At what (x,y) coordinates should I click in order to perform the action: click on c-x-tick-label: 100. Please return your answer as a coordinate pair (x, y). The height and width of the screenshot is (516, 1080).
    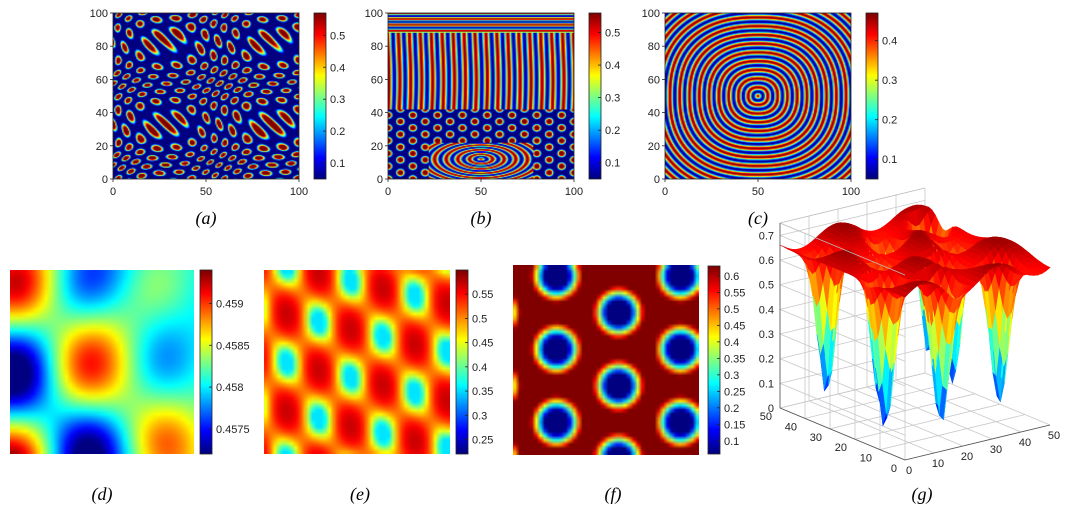
    Looking at the image, I should click on (851, 192).